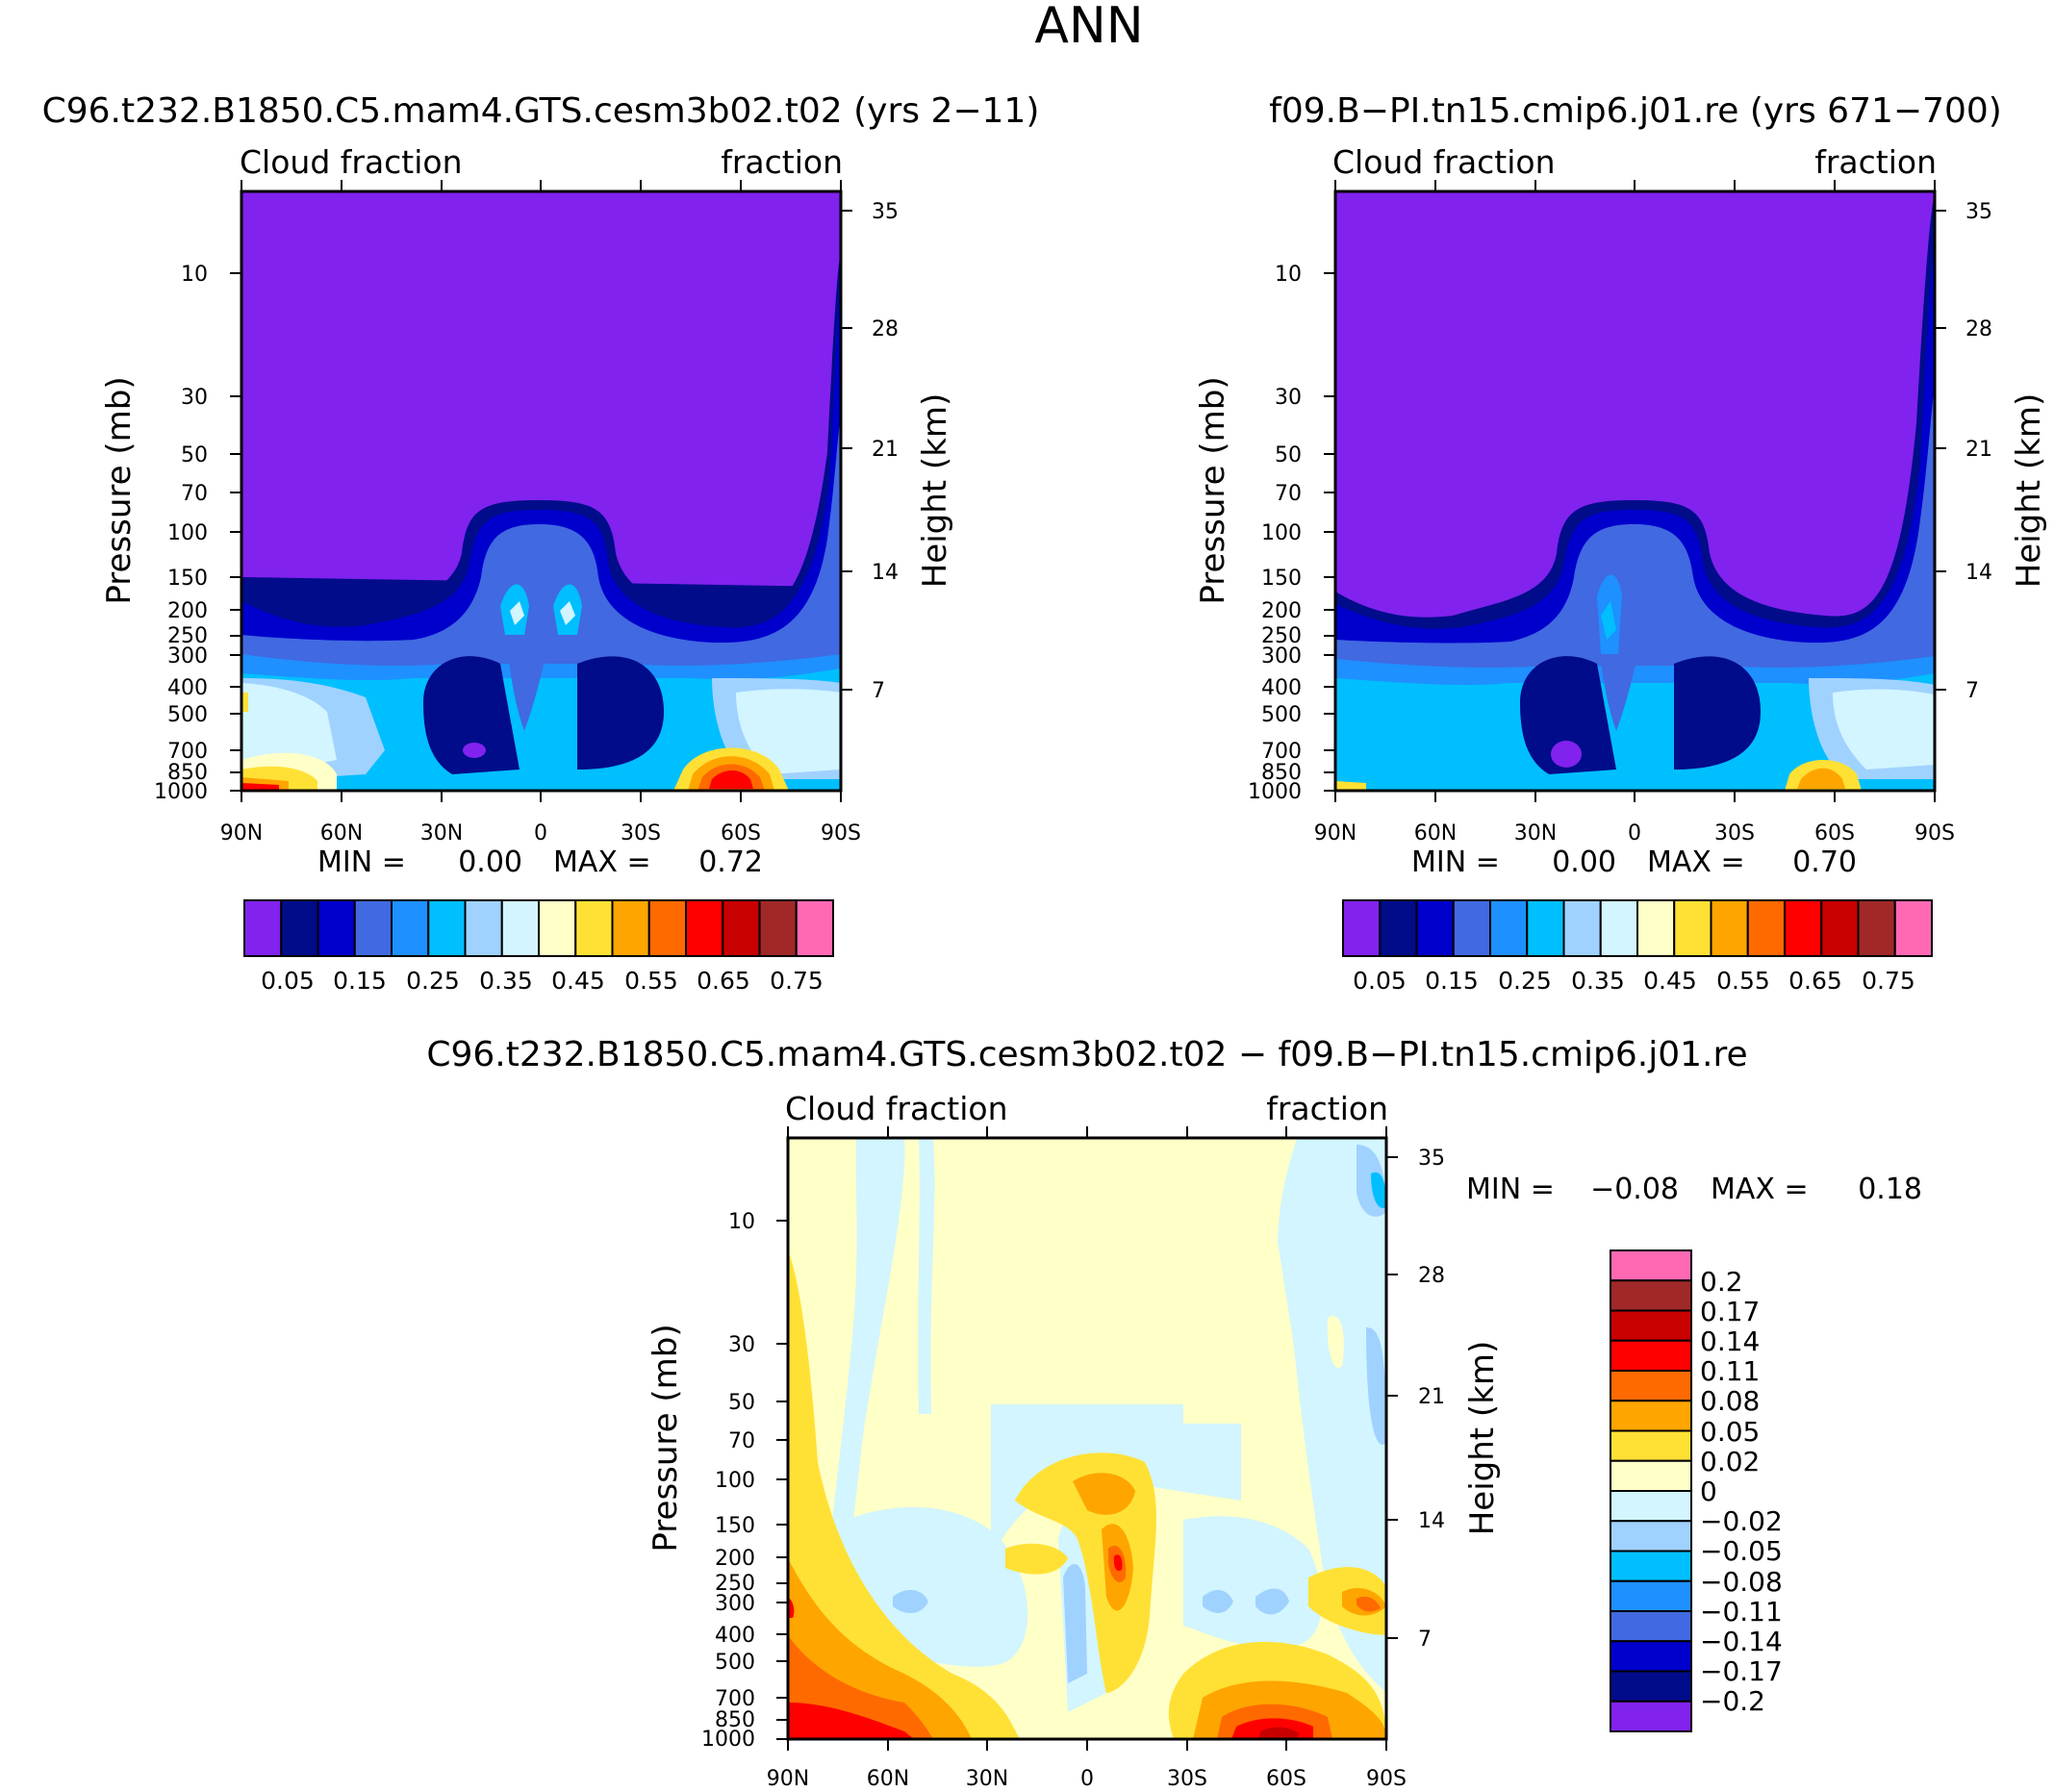  What do you see at coordinates (1734, 834) in the screenshot?
I see `x-tick-label: 30S` at bounding box center [1734, 834].